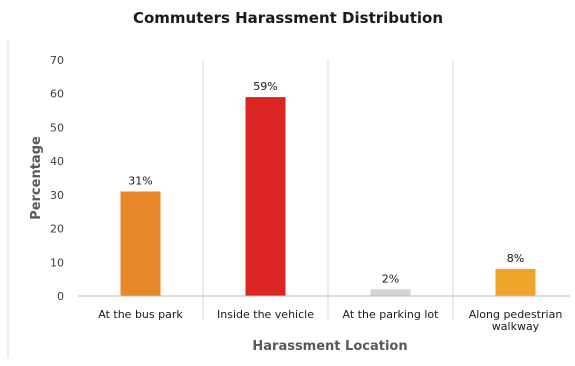 This screenshot has height=366, width=575. What do you see at coordinates (265, 86) in the screenshot?
I see `data-label: 59%` at bounding box center [265, 86].